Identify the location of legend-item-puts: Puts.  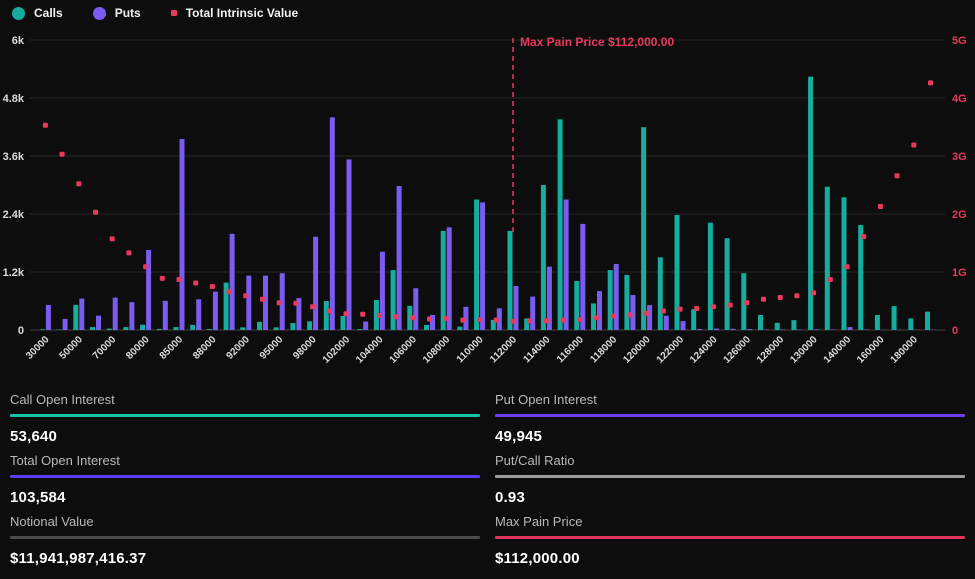
(116, 13).